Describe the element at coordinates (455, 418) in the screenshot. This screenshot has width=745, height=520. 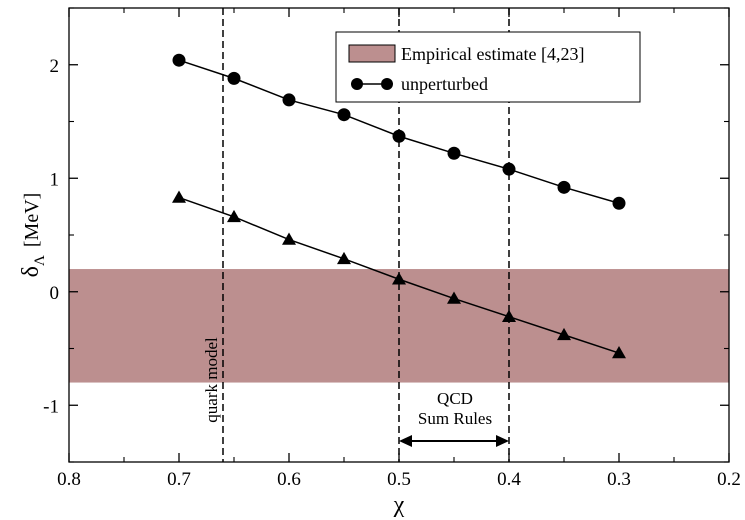
I see `qcd-annotation-line2: Sum Rules` at that location.